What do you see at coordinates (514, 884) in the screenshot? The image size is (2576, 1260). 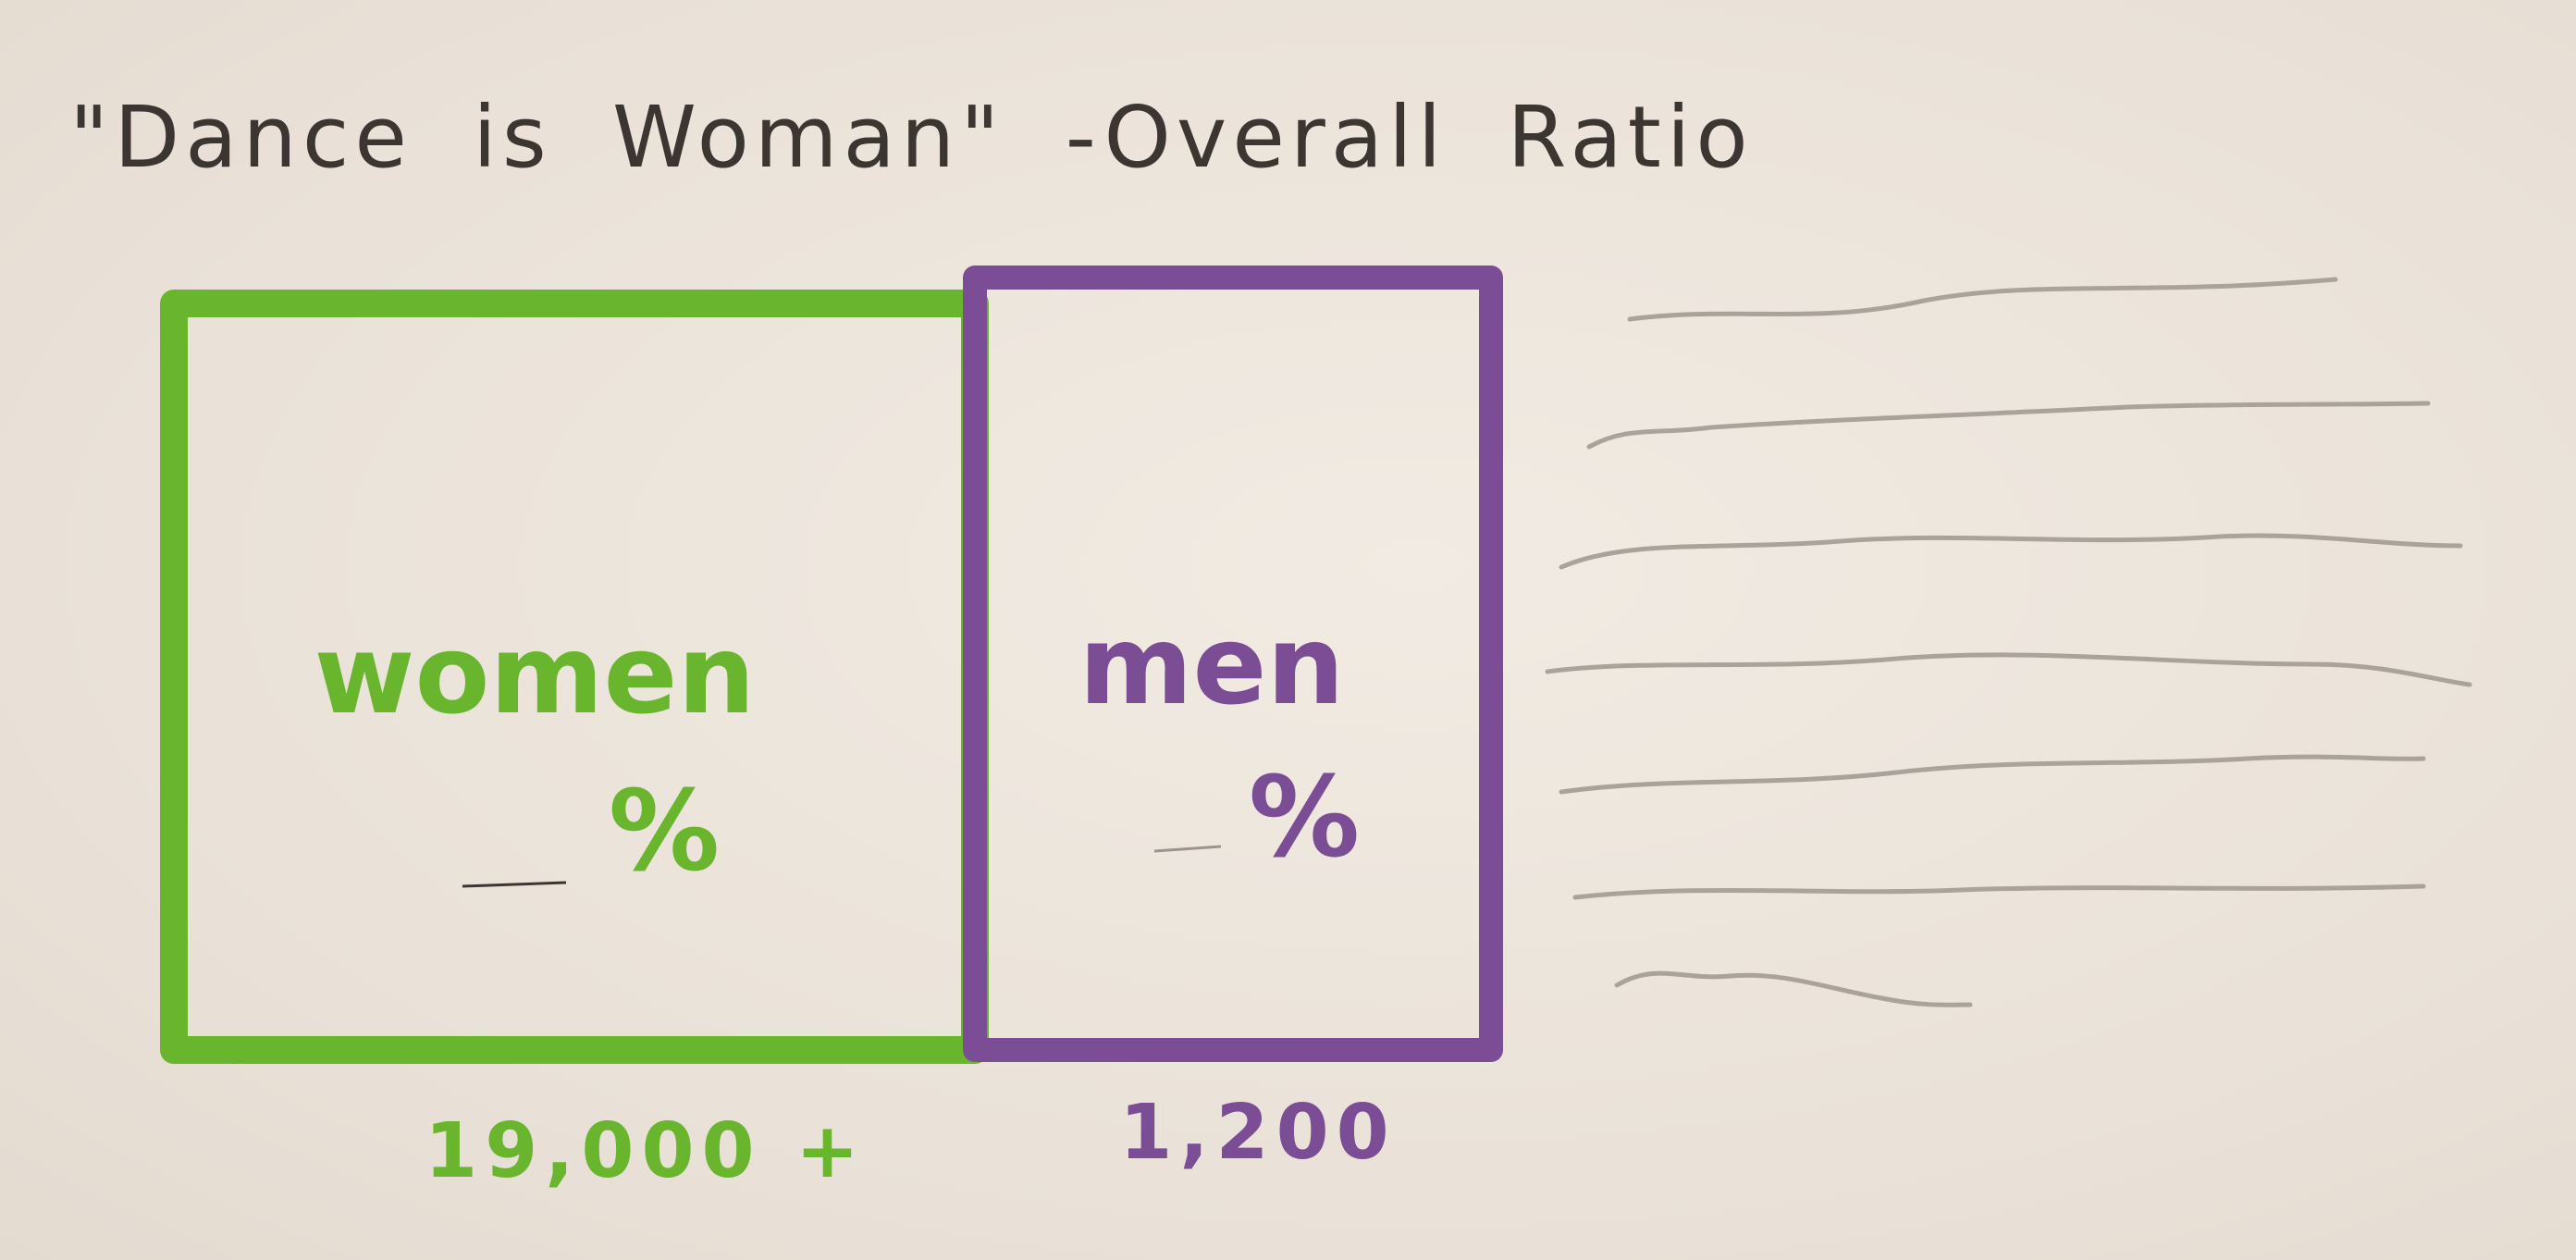 I see `percent-blank-women` at bounding box center [514, 884].